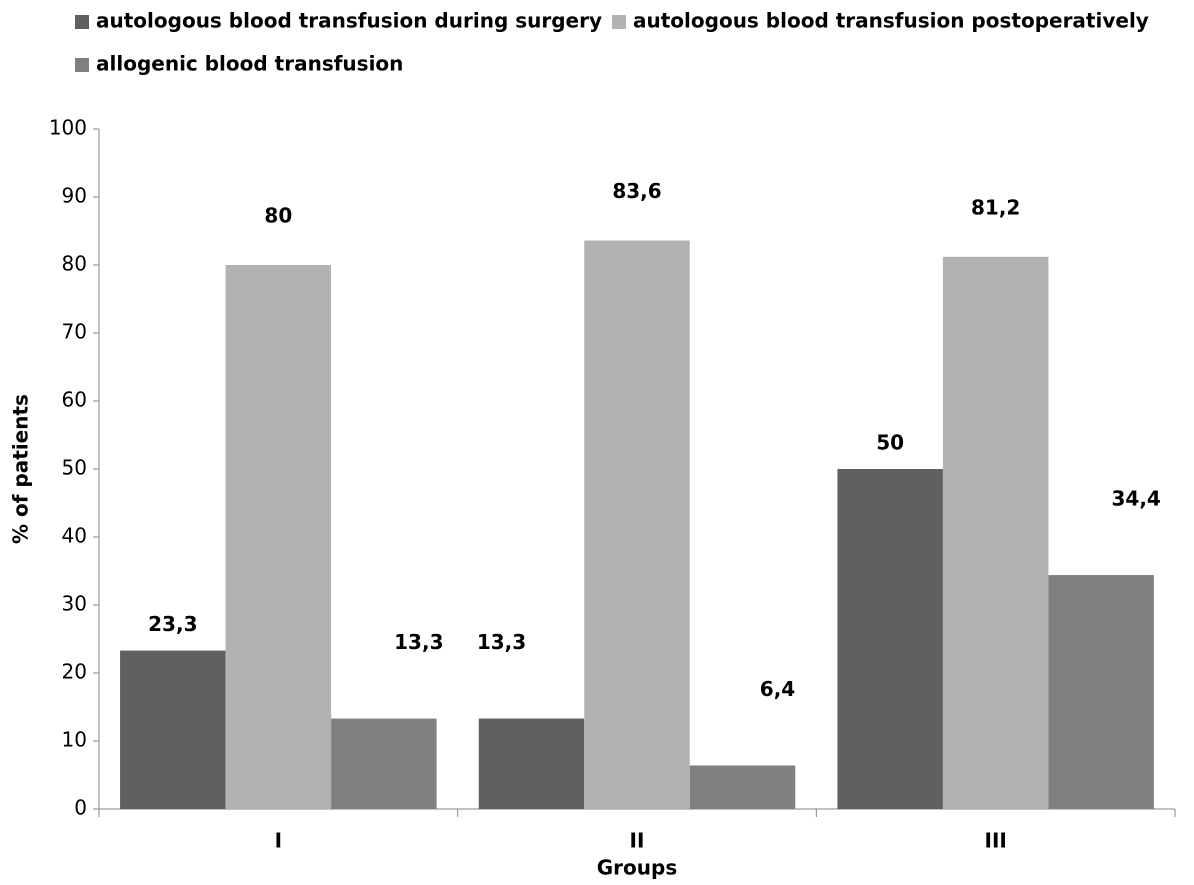 The height and width of the screenshot is (885, 1194). What do you see at coordinates (636, 191) in the screenshot?
I see `data-label: 83,6` at bounding box center [636, 191].